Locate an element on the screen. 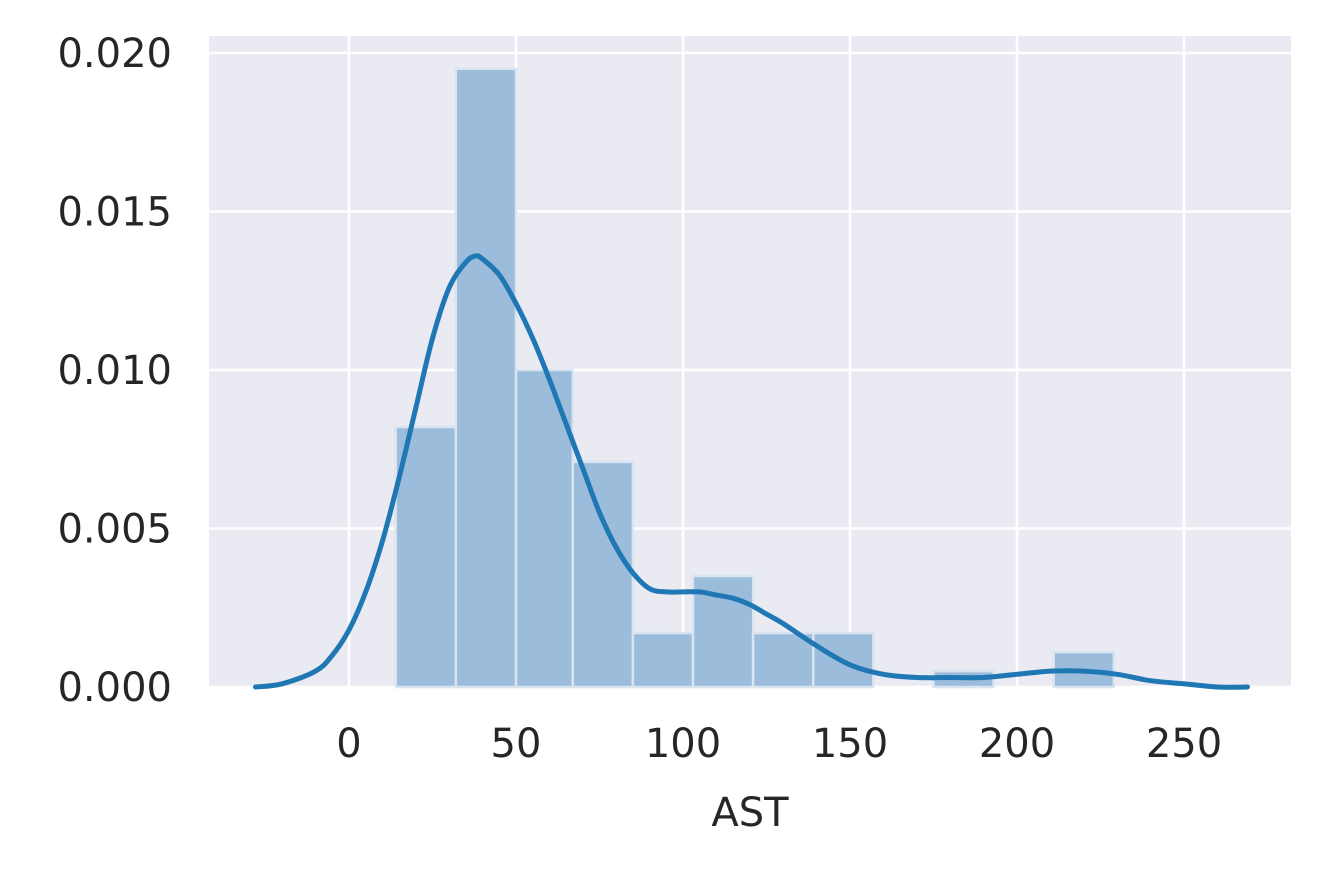 The height and width of the screenshot is (871, 1328). x-tick-label: 50 is located at coordinates (516, 744).